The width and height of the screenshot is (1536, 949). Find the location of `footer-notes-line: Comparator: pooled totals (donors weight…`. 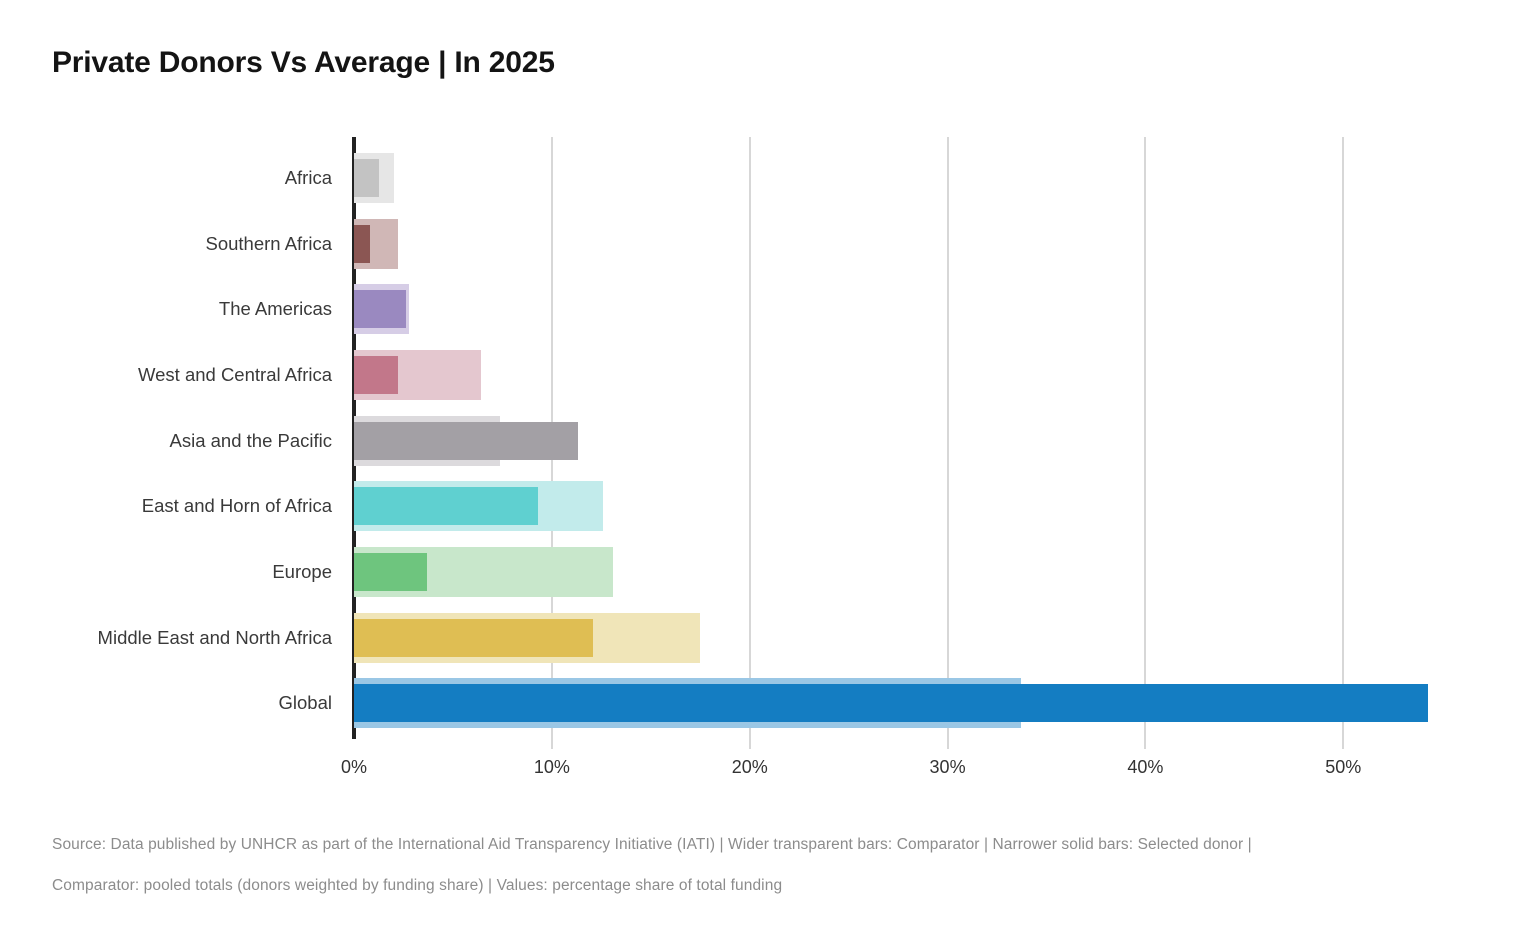

footer-notes-line: Comparator: pooled totals (donors weight… is located at coordinates (417, 885).